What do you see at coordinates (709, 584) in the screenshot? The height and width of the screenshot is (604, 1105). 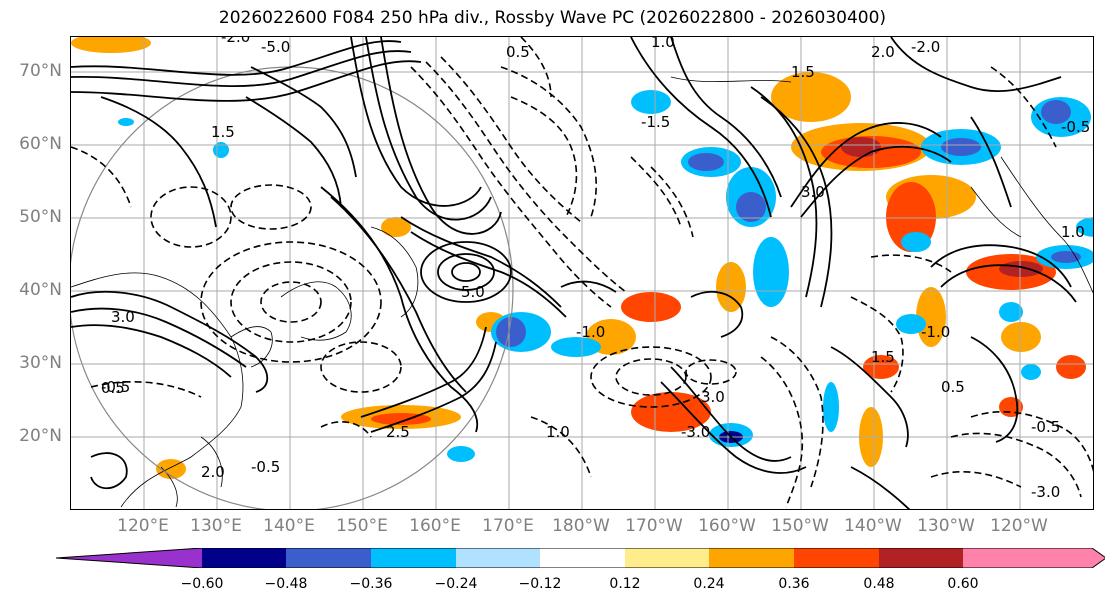 I see `colorbar-tick-label: 0.24` at bounding box center [709, 584].